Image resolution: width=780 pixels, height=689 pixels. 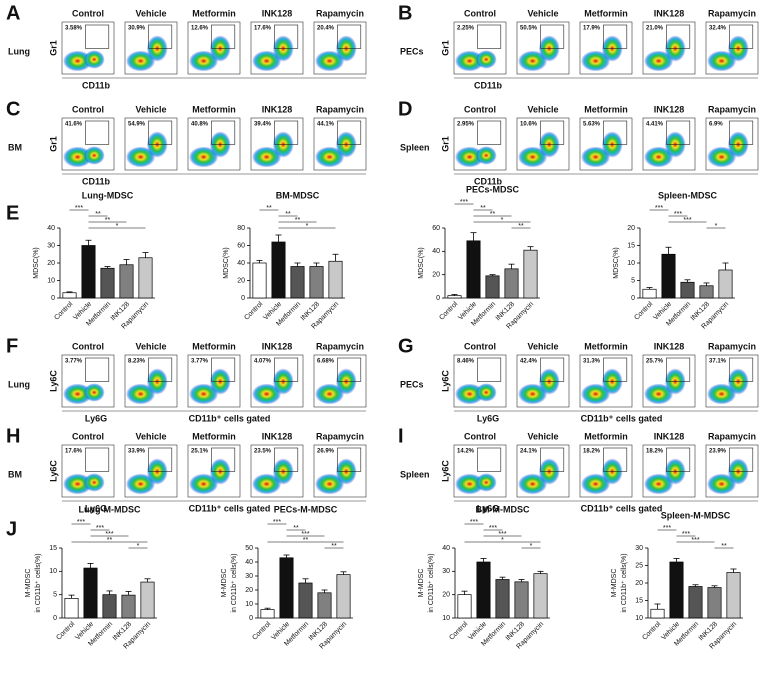 I want to click on group-label: Rapamycin, so click(x=732, y=109).